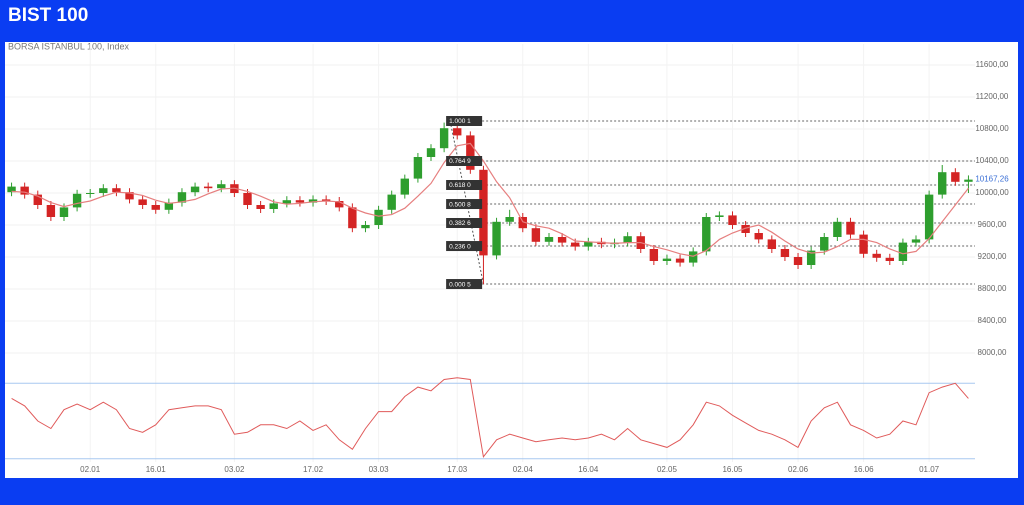  What do you see at coordinates (460, 246) in the screenshot?
I see `fib-label: 0.236 0` at bounding box center [460, 246].